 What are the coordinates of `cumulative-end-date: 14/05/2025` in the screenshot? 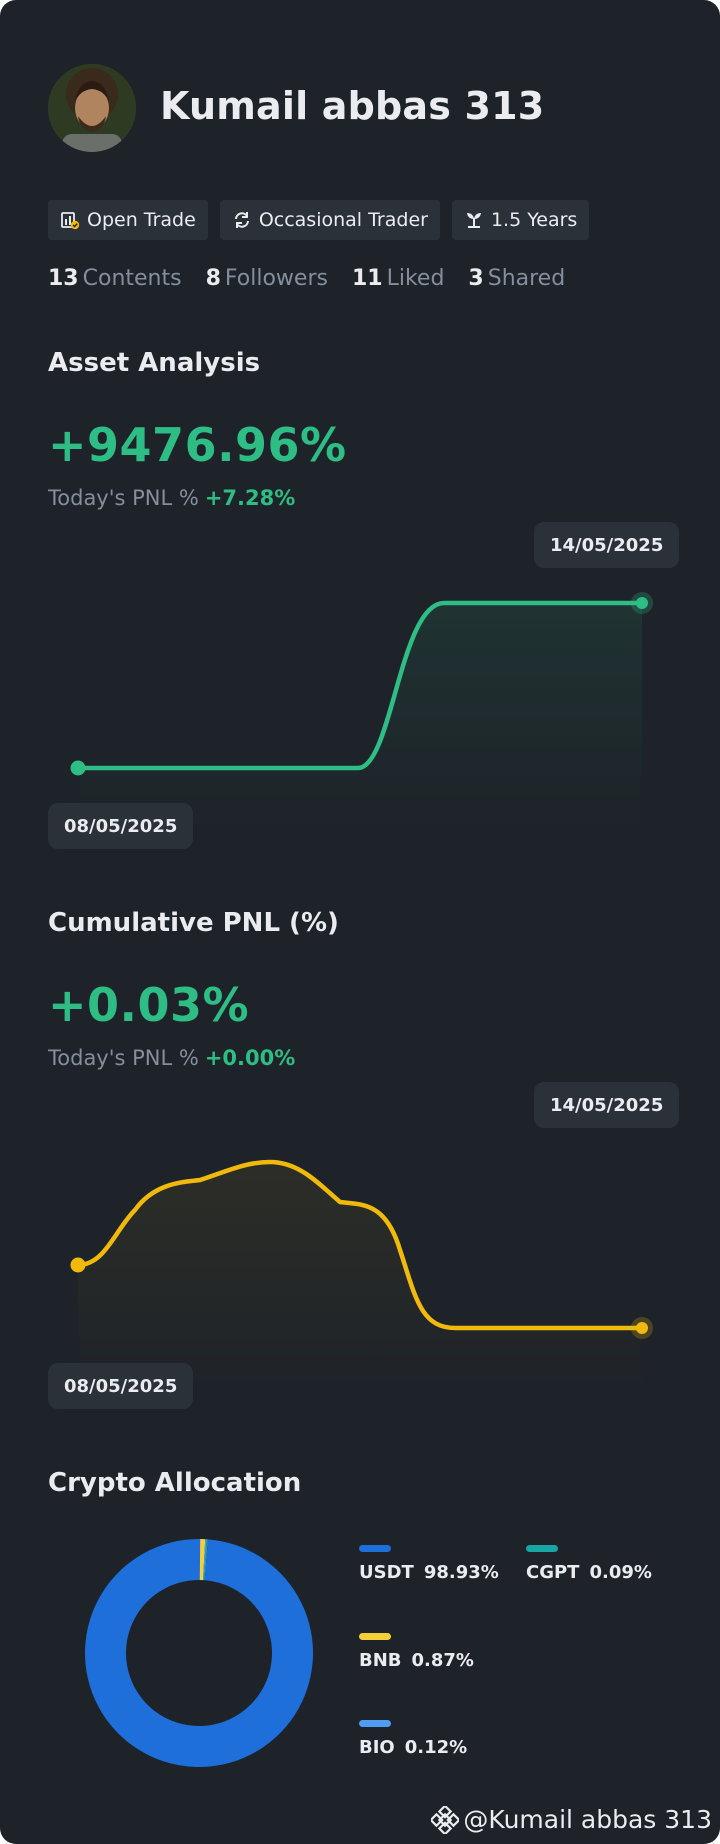 It's located at (607, 1105).